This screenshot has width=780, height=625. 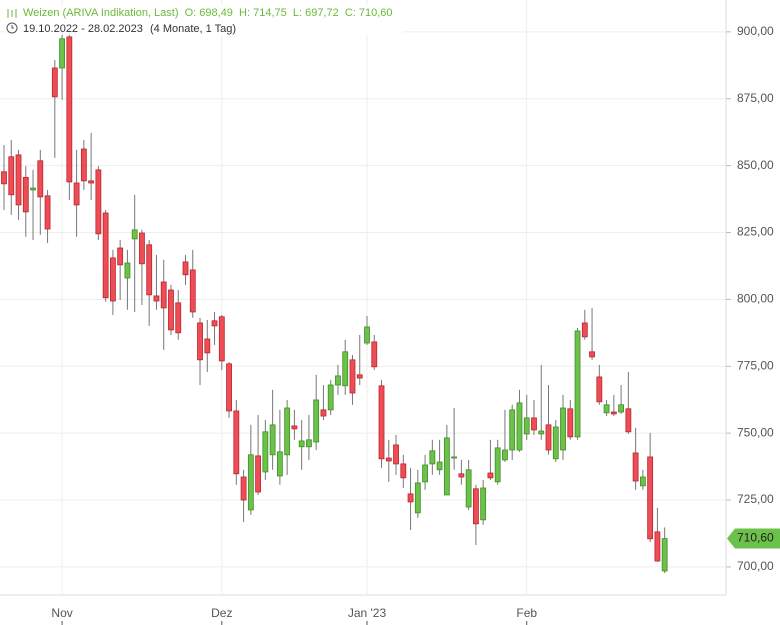 I want to click on period: (4 Monate, 1 Tag), so click(x=193, y=29).